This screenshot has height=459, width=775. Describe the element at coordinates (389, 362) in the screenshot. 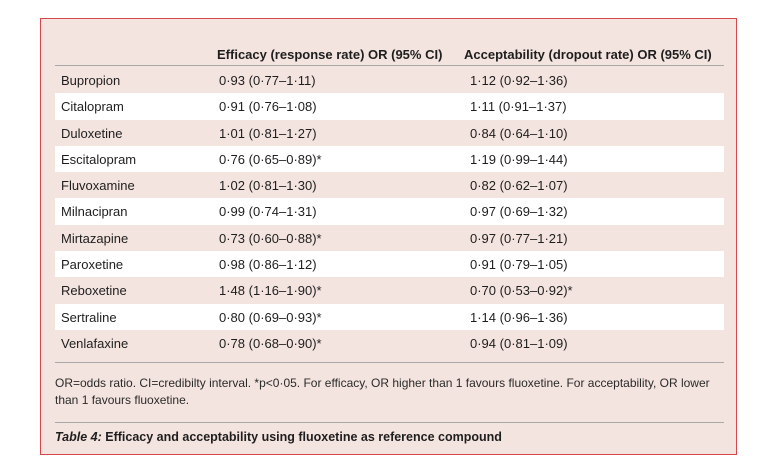

I see `table-bottom-rule` at that location.